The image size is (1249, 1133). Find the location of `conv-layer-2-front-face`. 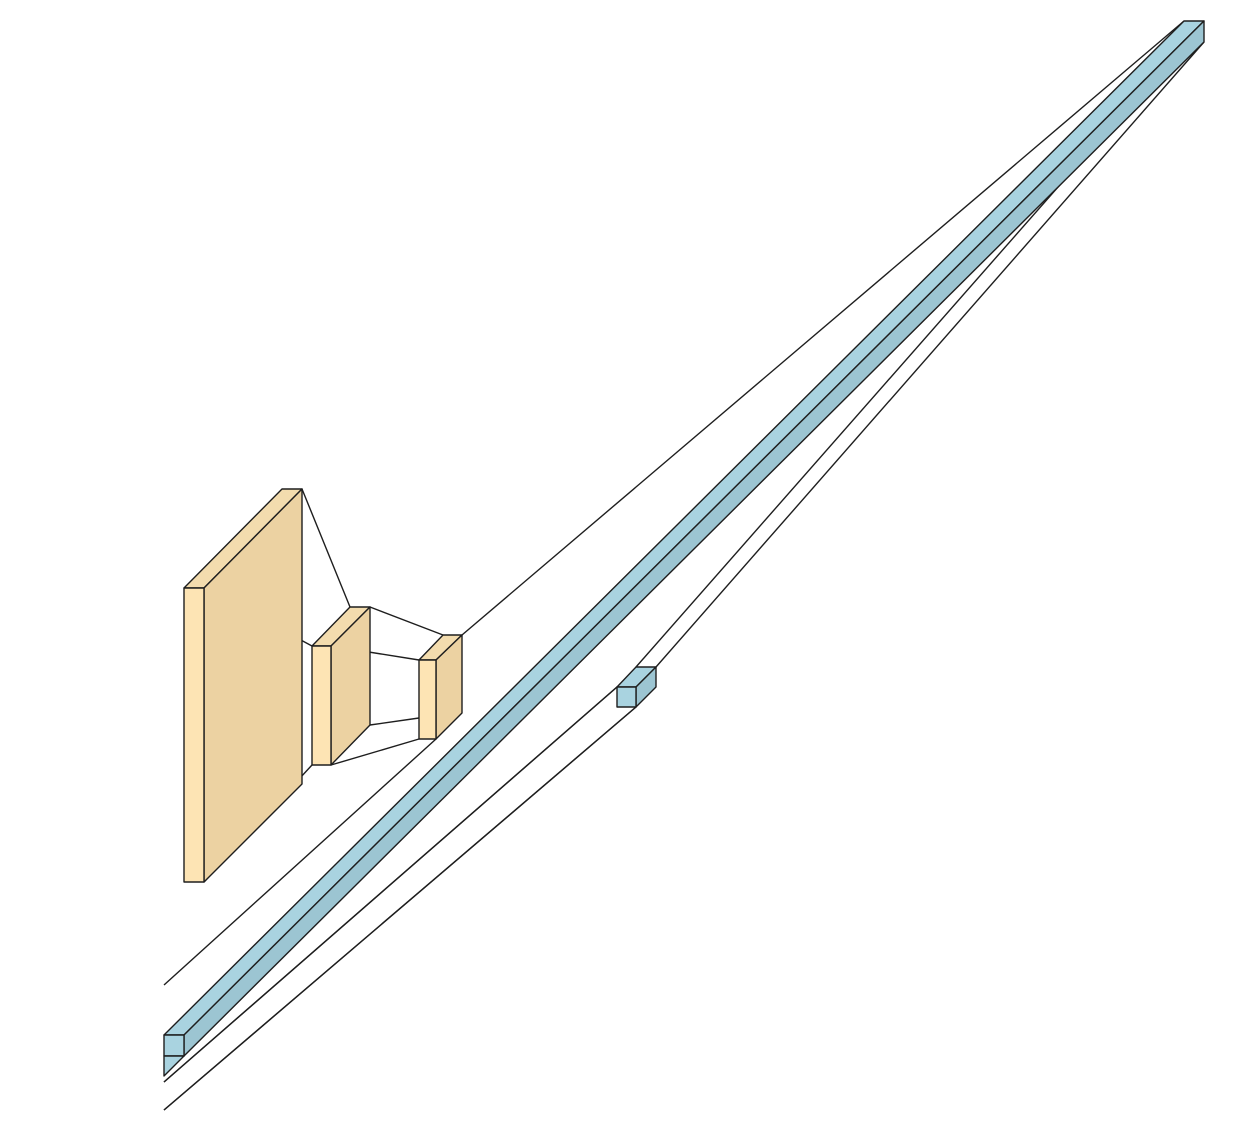

conv-layer-2-front-face is located at coordinates (321, 705).